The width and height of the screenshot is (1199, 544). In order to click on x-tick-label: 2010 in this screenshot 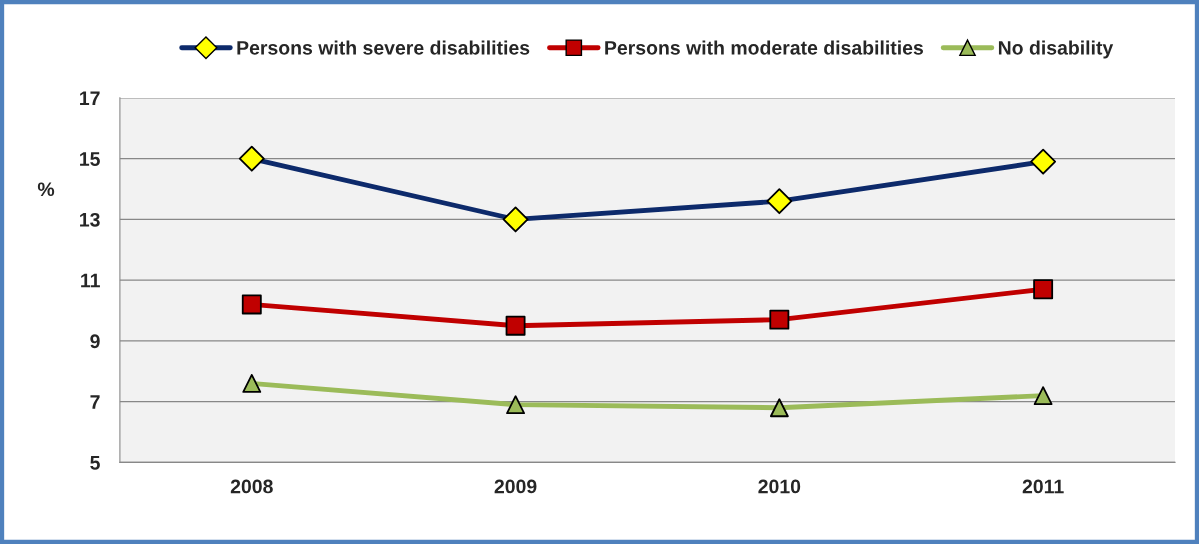, I will do `click(779, 486)`.